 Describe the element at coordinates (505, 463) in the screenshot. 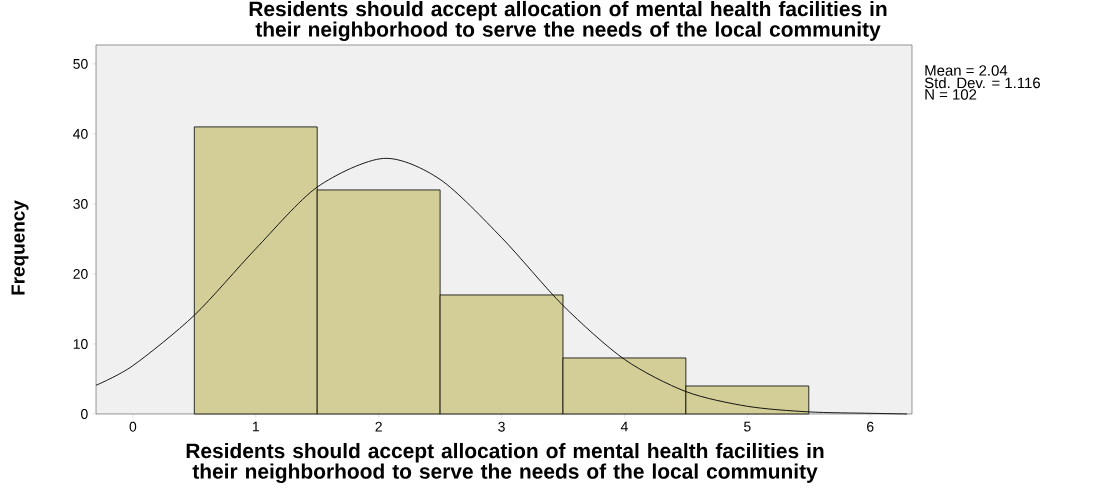

I see `x-axis-title: Residents should accept allocation of mental health facilities in their neighborhood to serve the needs of the local community` at that location.